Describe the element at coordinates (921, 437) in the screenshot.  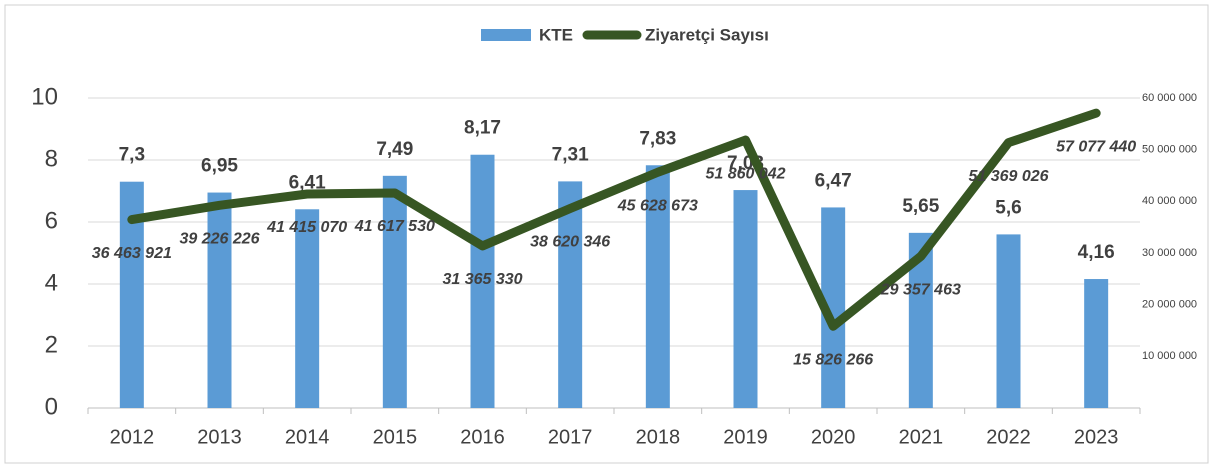
I see `x-tick-label: 2021` at that location.